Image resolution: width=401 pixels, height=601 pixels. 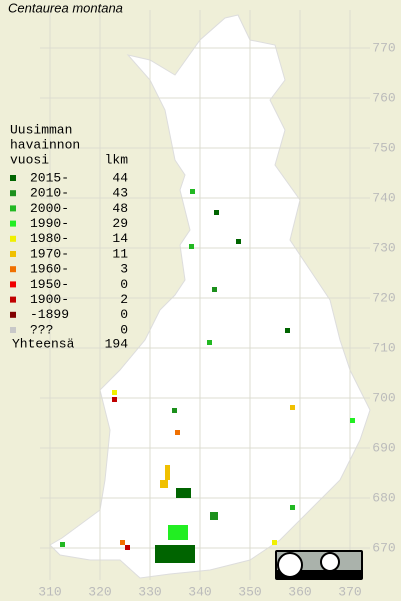 I want to click on legend-count: 48, so click(x=120, y=208).